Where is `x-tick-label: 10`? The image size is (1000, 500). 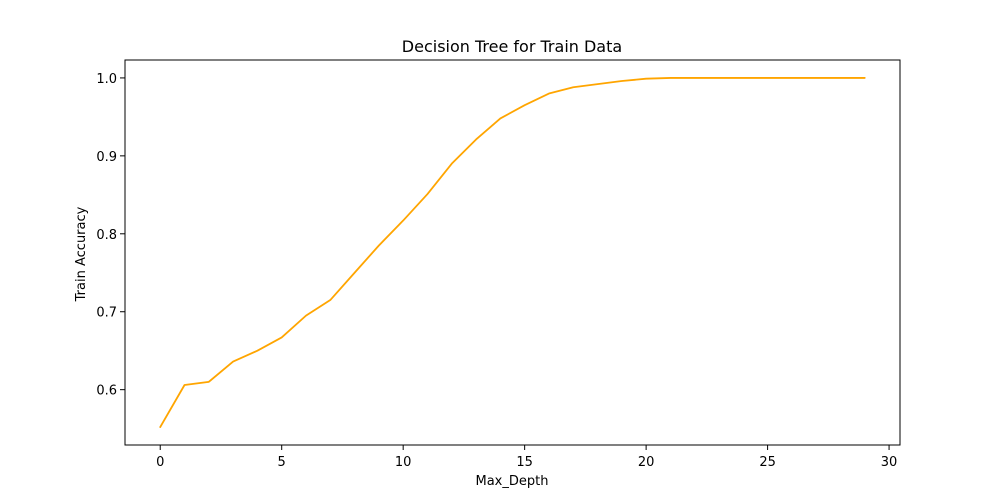
x-tick-label: 10 is located at coordinates (403, 462).